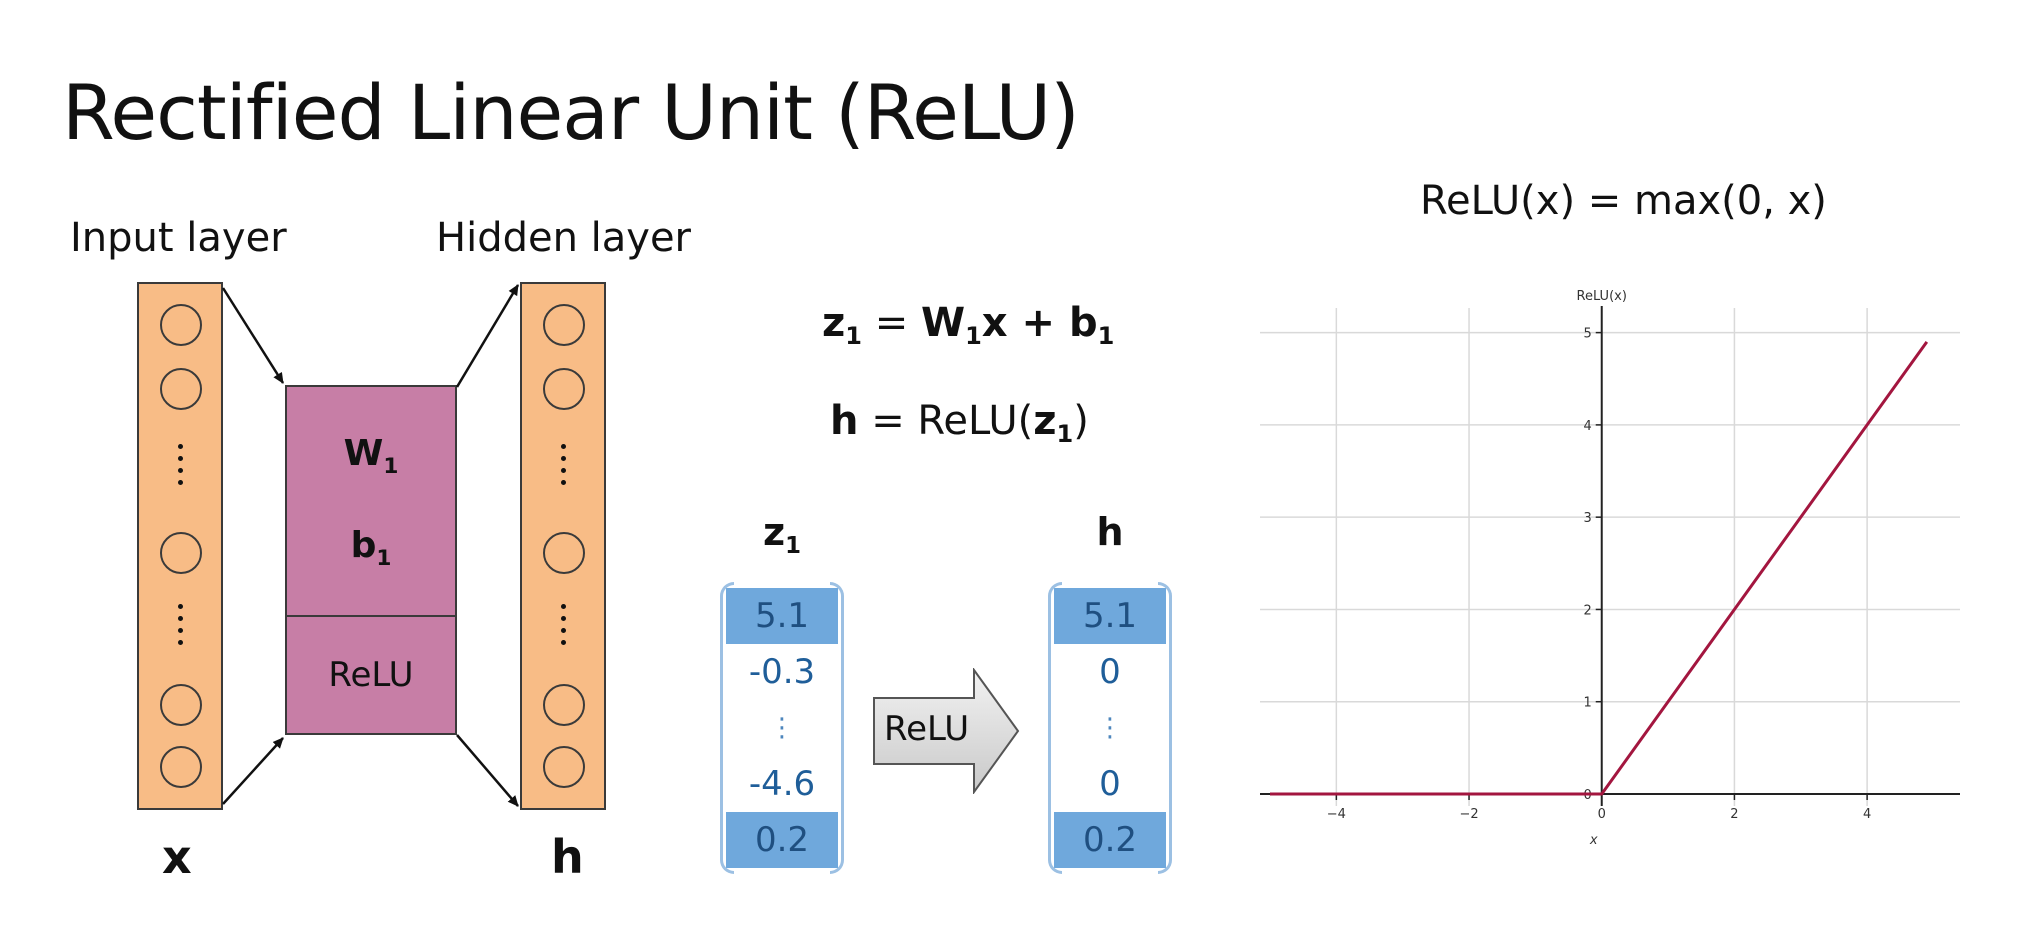  Describe the element at coordinates (1734, 814) in the screenshot. I see `x-tick-label: 2` at that location.